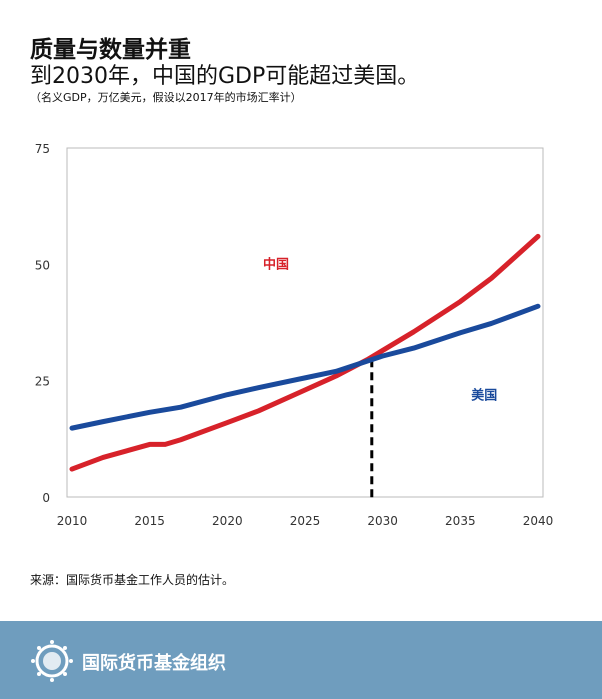 The width and height of the screenshot is (602, 699). Describe the element at coordinates (149, 521) in the screenshot. I see `x-tick-label: 2015` at that location.